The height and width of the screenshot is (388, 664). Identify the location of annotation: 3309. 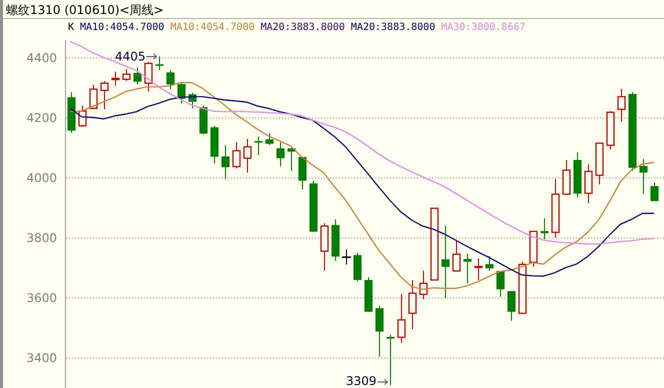
(361, 381).